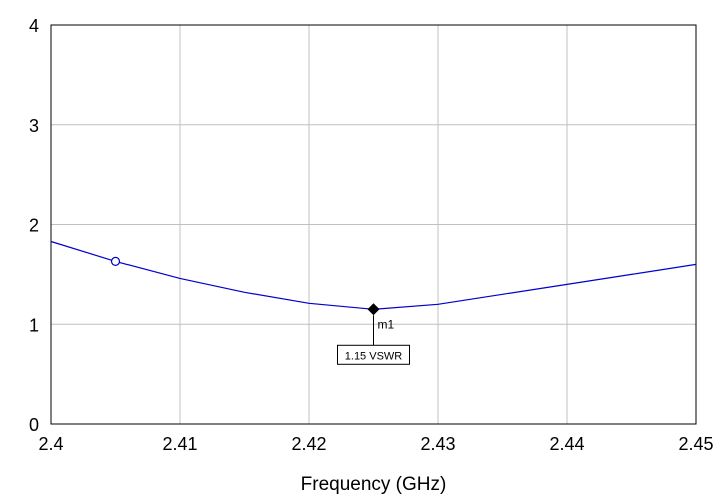  Describe the element at coordinates (34, 126) in the screenshot. I see `y-tick-label: 3` at that location.